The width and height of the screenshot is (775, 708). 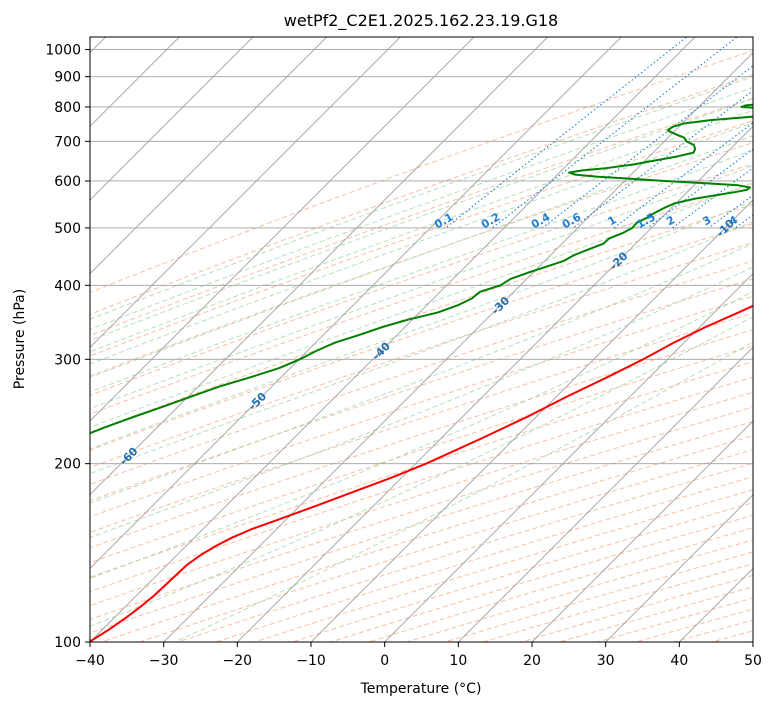 What do you see at coordinates (67, 465) in the screenshot?
I see `y-tick-label: 200` at bounding box center [67, 465].